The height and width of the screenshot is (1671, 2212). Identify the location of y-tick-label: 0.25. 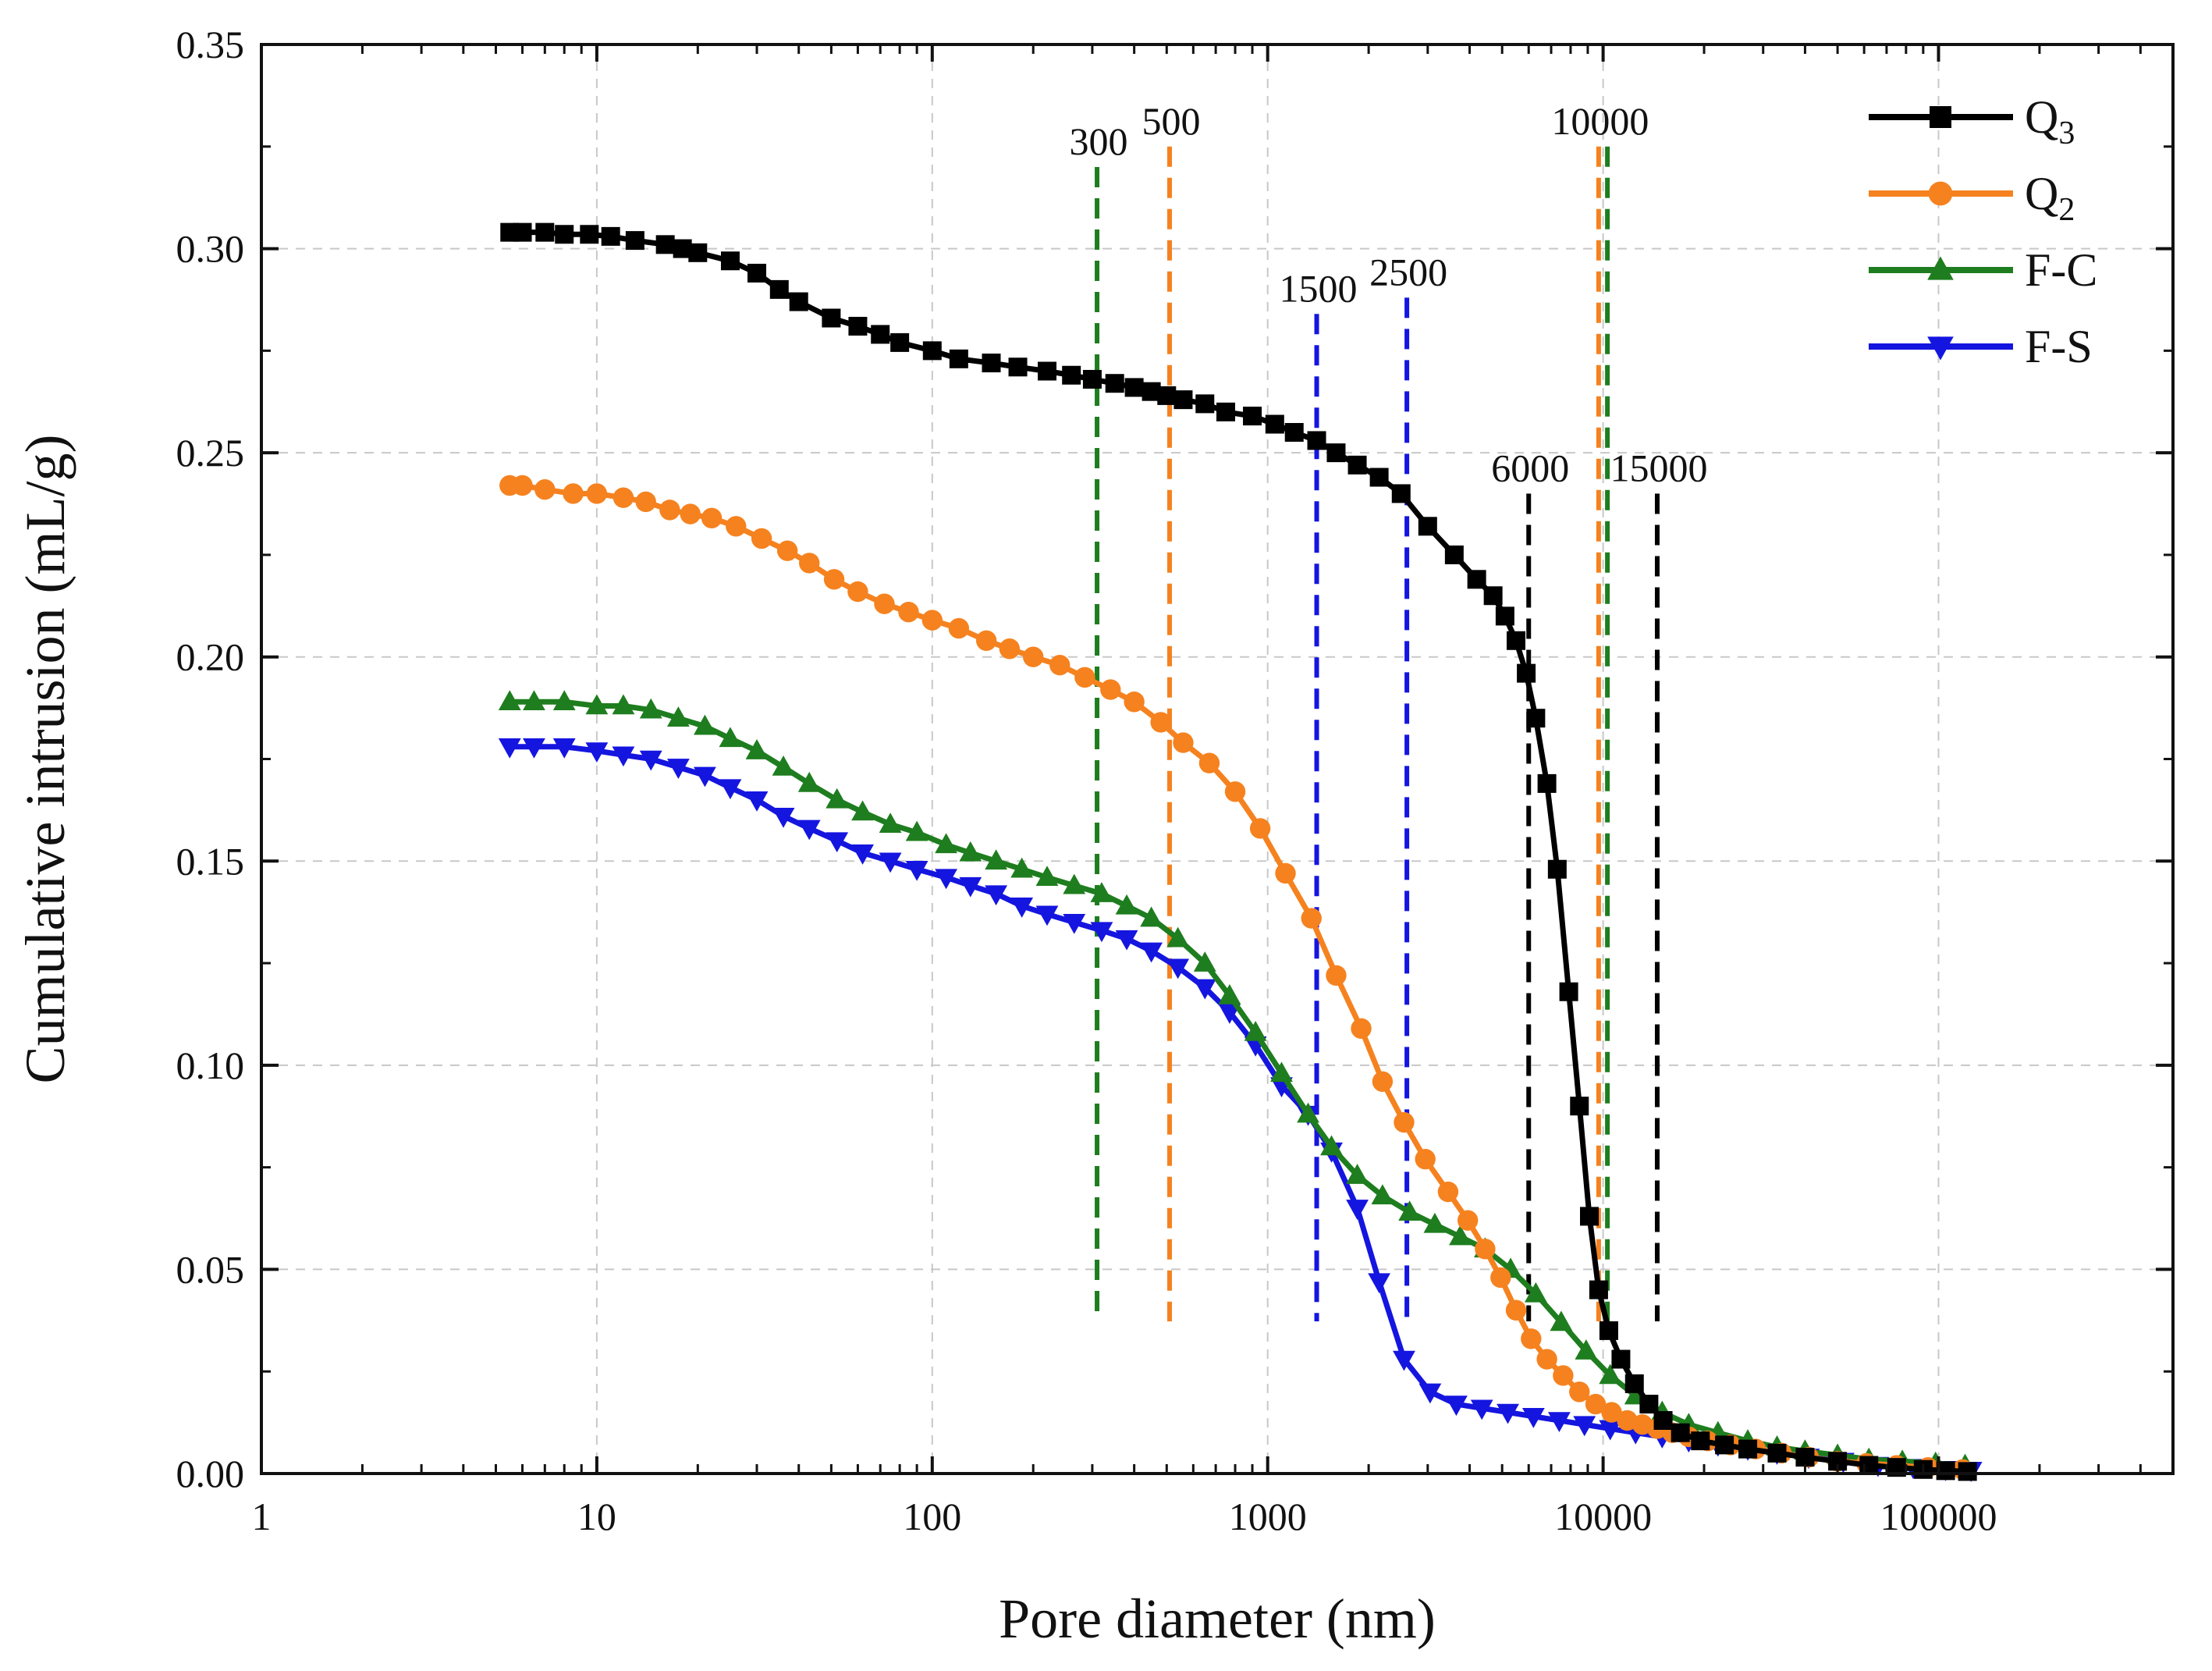
(210, 453).